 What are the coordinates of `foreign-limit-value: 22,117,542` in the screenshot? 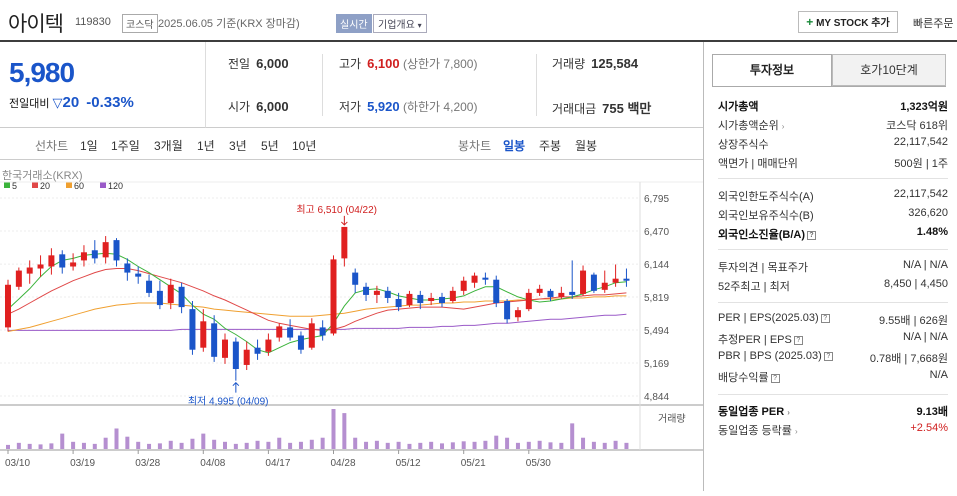 It's located at (920, 194).